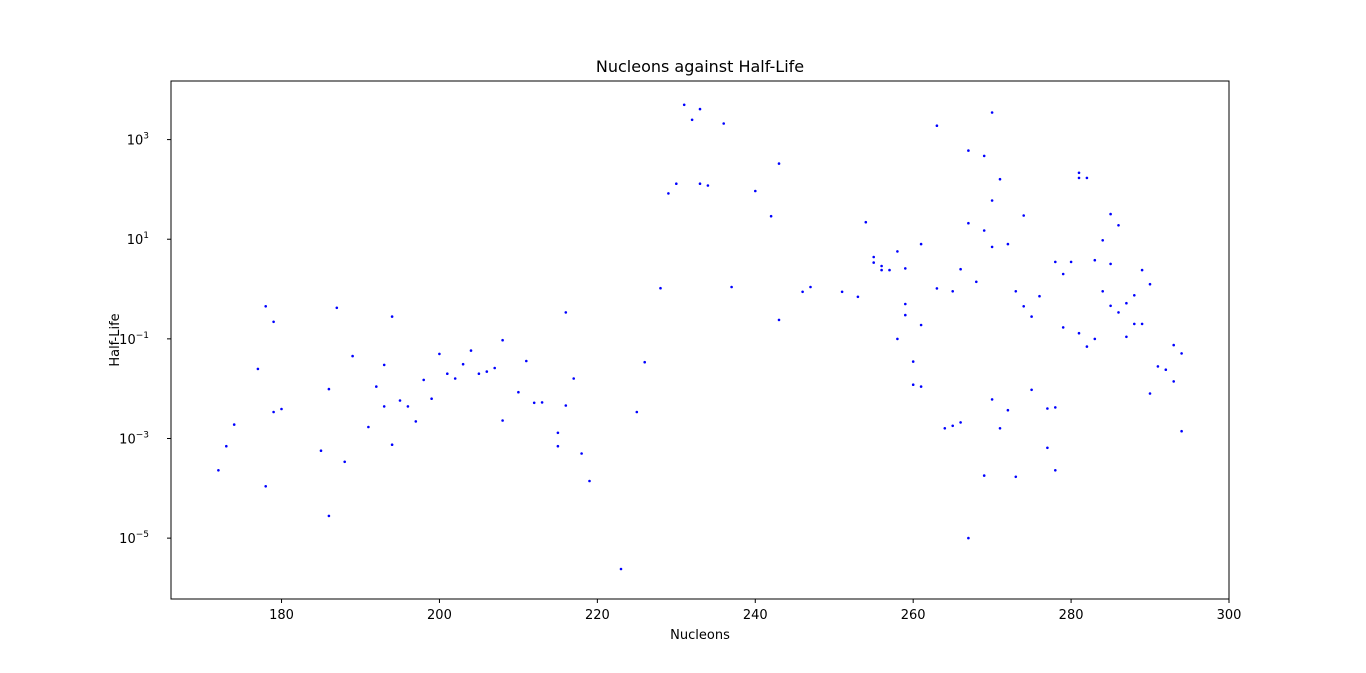 This screenshot has height=673, width=1366. Describe the element at coordinates (146, 137) in the screenshot. I see `y-tick-exponent: 3` at that location.